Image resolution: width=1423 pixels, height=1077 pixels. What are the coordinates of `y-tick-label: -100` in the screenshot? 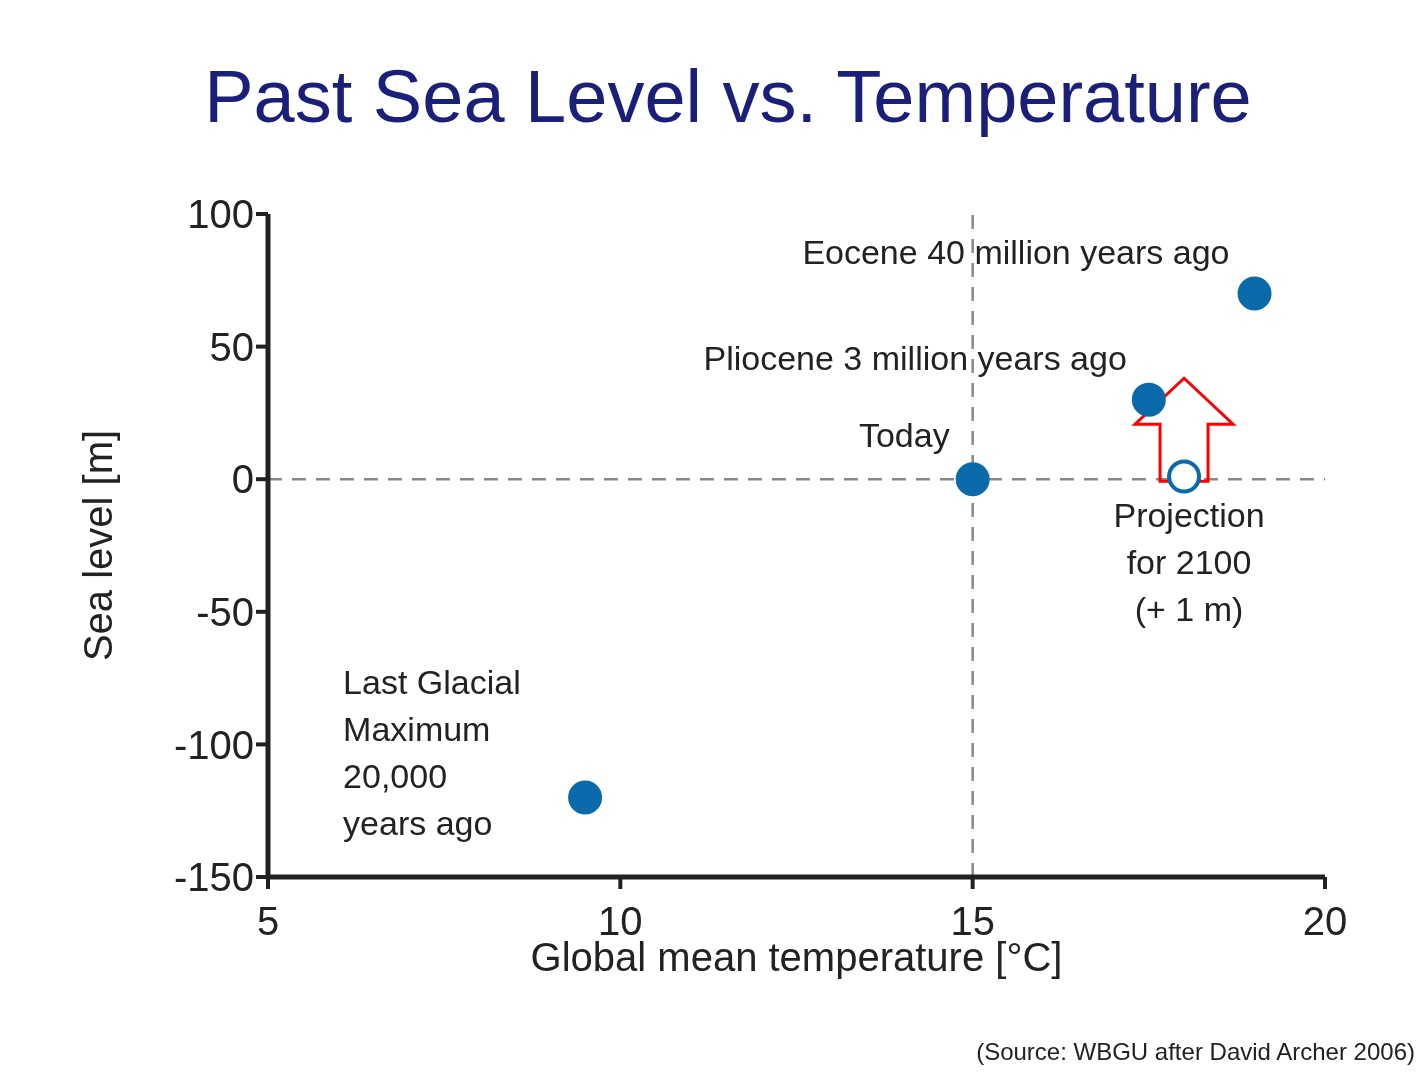 It's located at (213, 744).